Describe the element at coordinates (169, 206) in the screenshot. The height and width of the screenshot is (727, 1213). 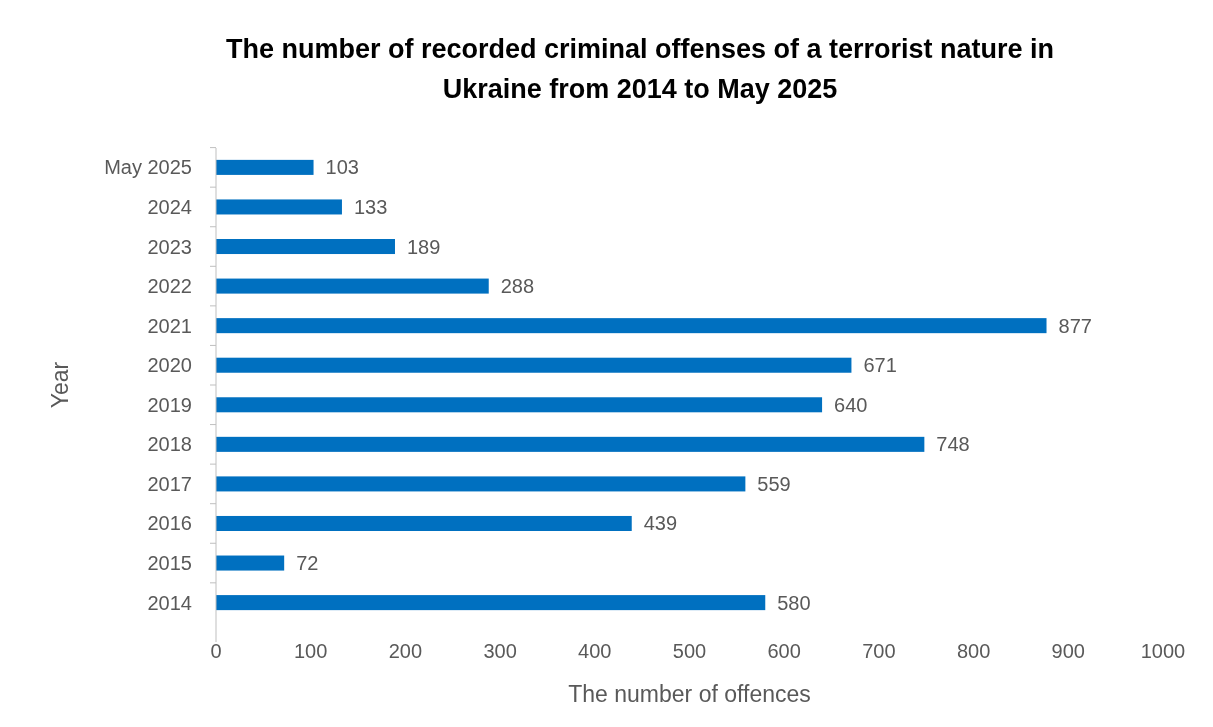
I see `y-tick-label: 2024` at that location.